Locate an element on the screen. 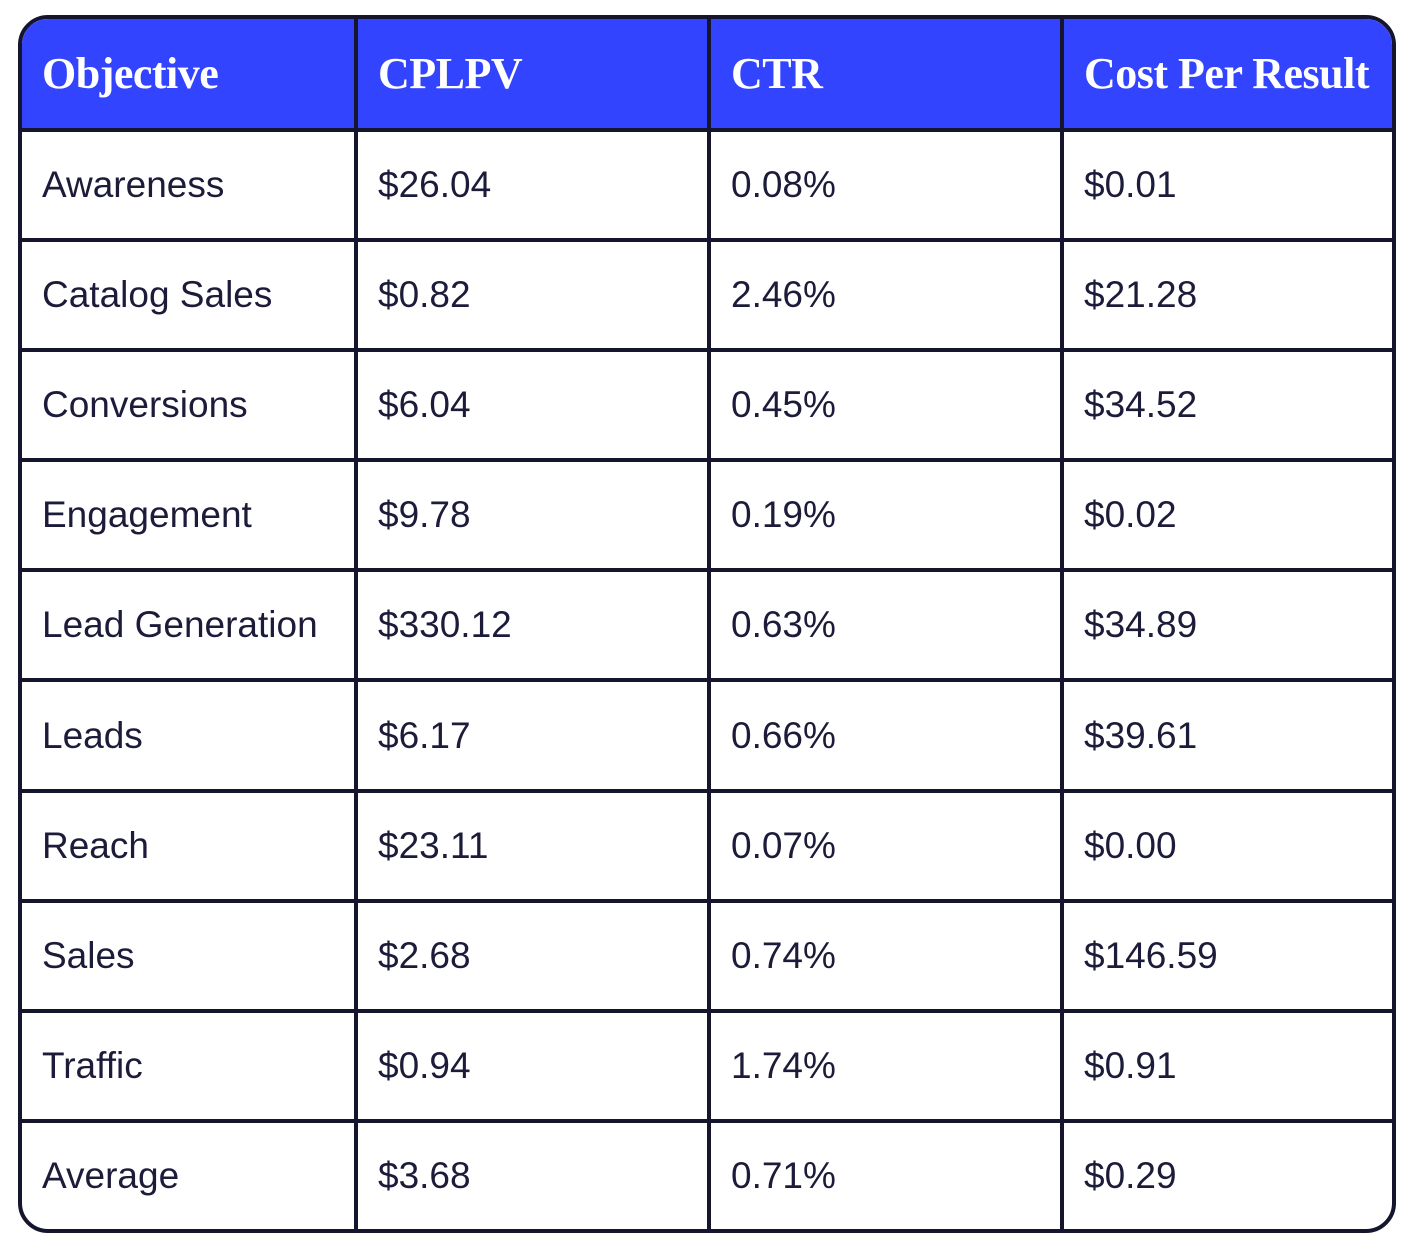 The height and width of the screenshot is (1245, 1426). table-cell: 0.63% is located at coordinates (886, 626).